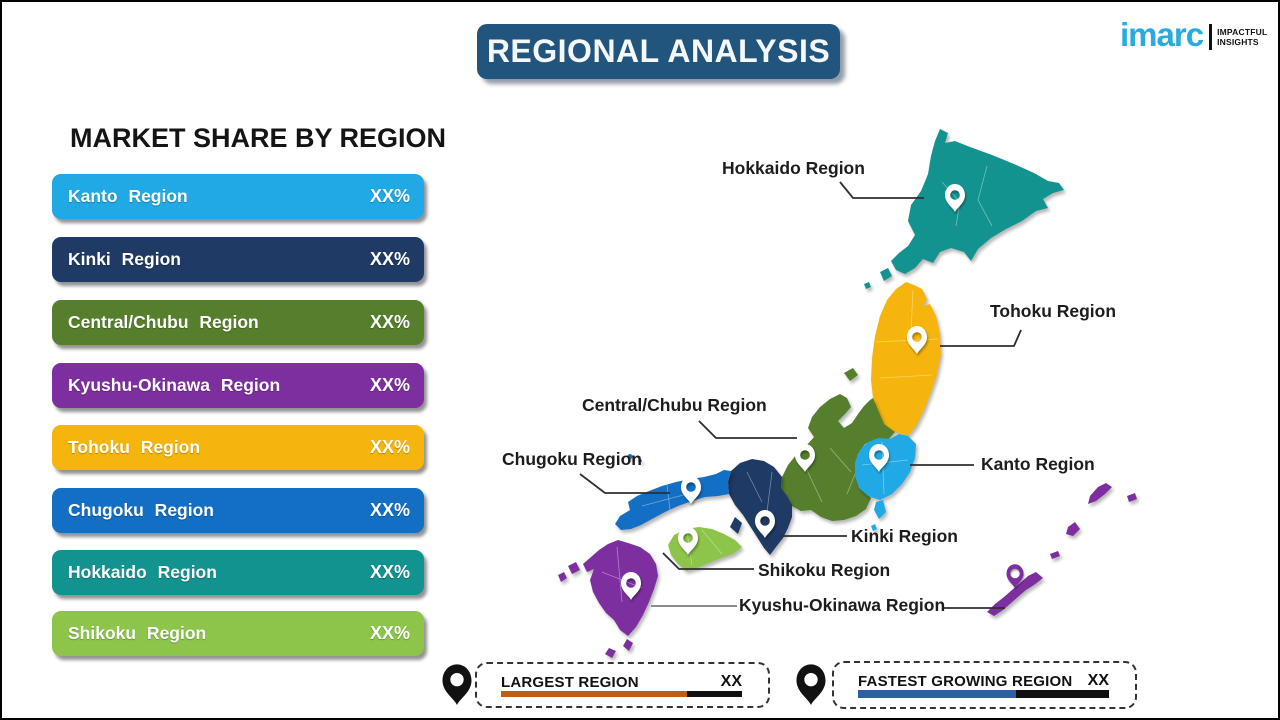  I want to click on map-pin-hokkaido, so click(955, 198).